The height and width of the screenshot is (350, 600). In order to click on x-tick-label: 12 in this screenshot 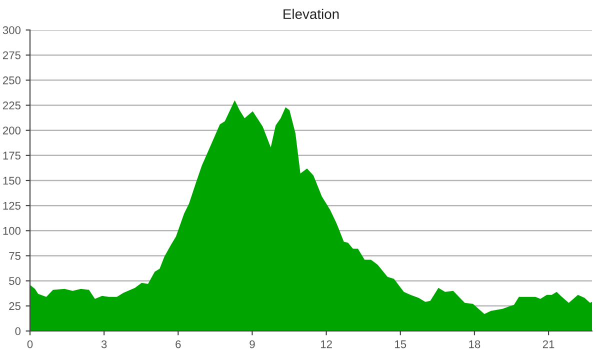, I will do `click(326, 344)`.